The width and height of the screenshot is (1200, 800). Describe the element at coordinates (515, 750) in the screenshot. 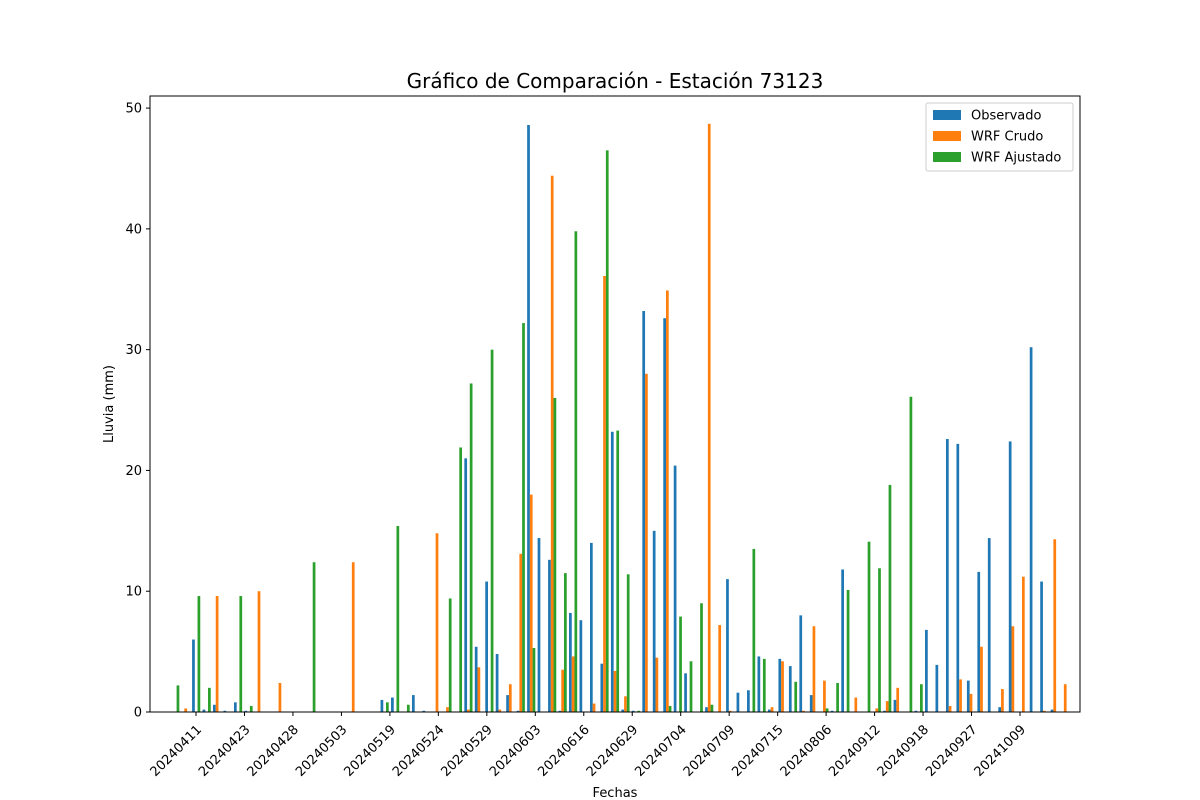

I see `x-tick-label: 20240603` at that location.